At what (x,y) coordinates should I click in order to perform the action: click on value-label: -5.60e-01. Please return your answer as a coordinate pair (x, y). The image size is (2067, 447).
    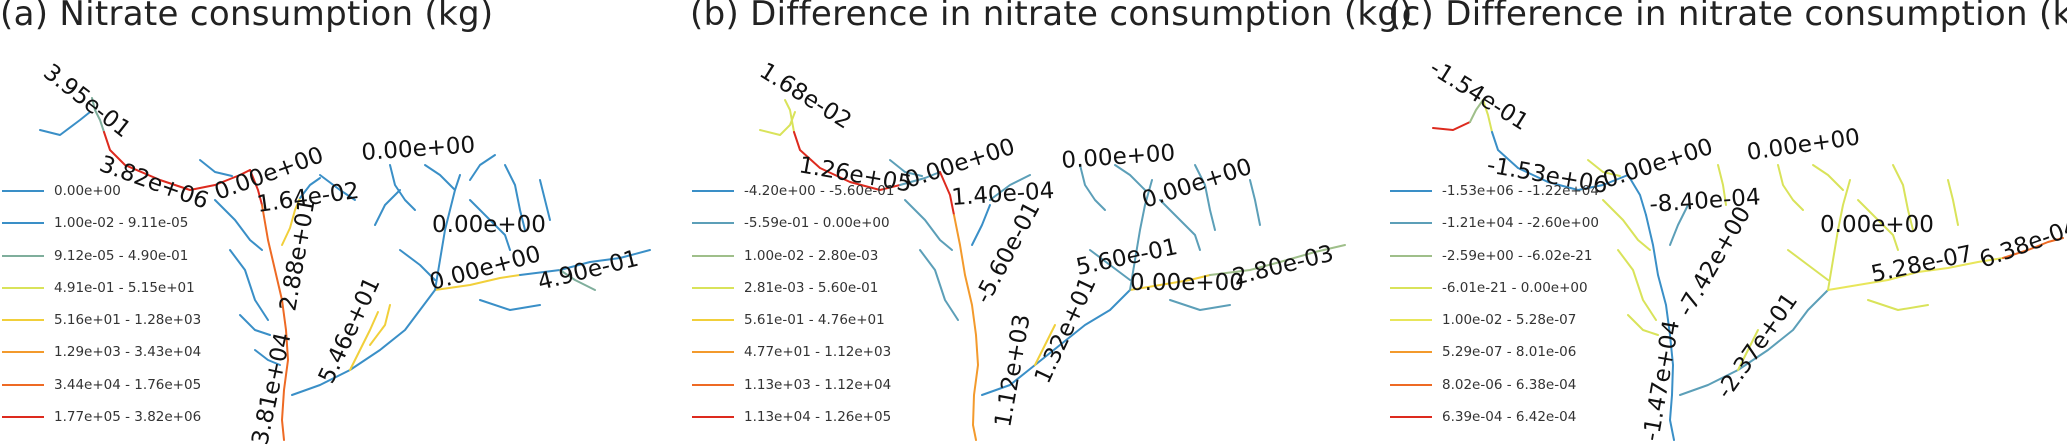
    Looking at the image, I should click on (1007, 252).